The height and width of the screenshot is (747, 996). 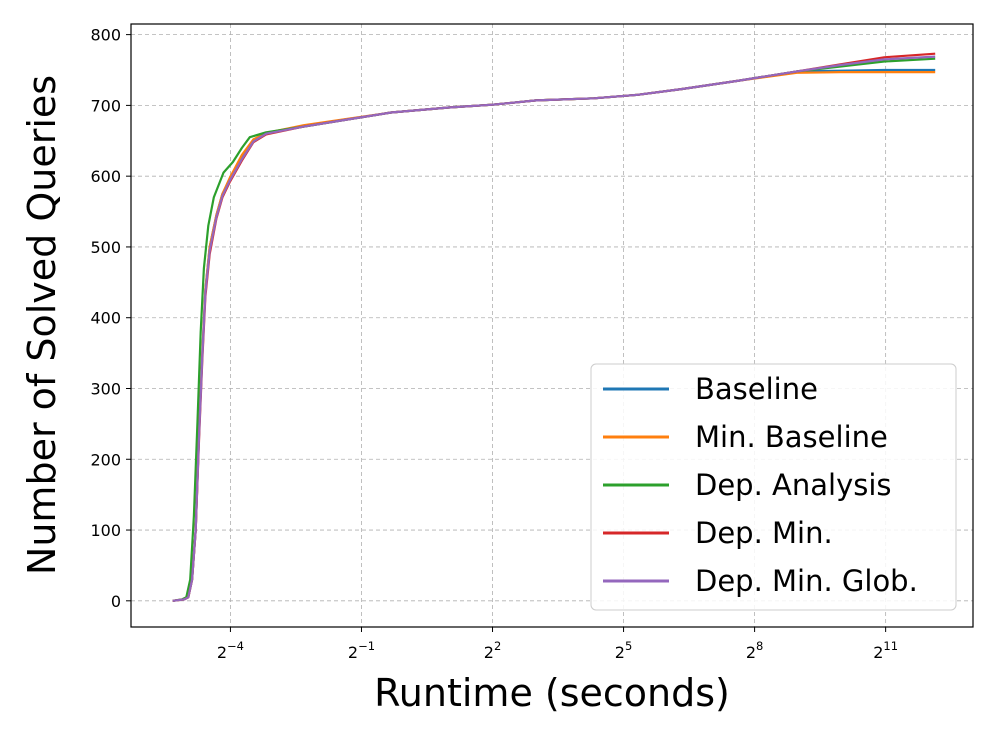 I want to click on x-tick-label: 2−4, so click(x=230, y=650).